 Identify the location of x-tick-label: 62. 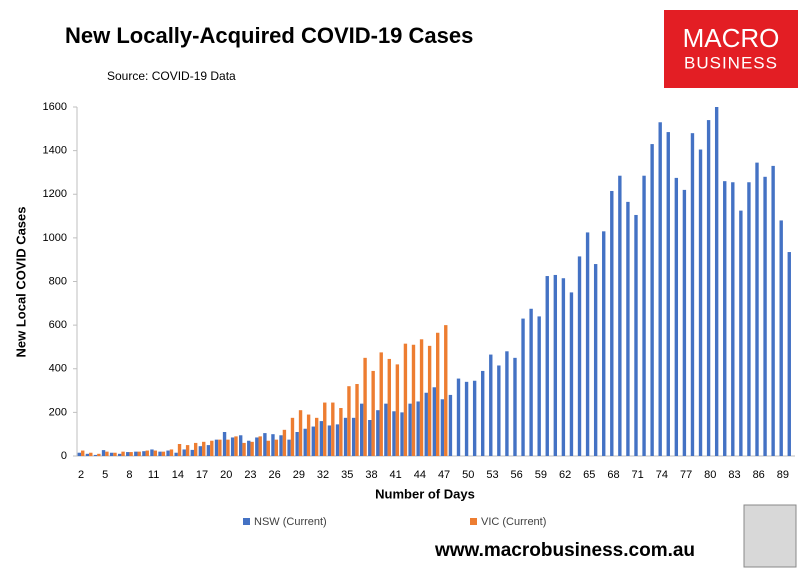
(565, 475).